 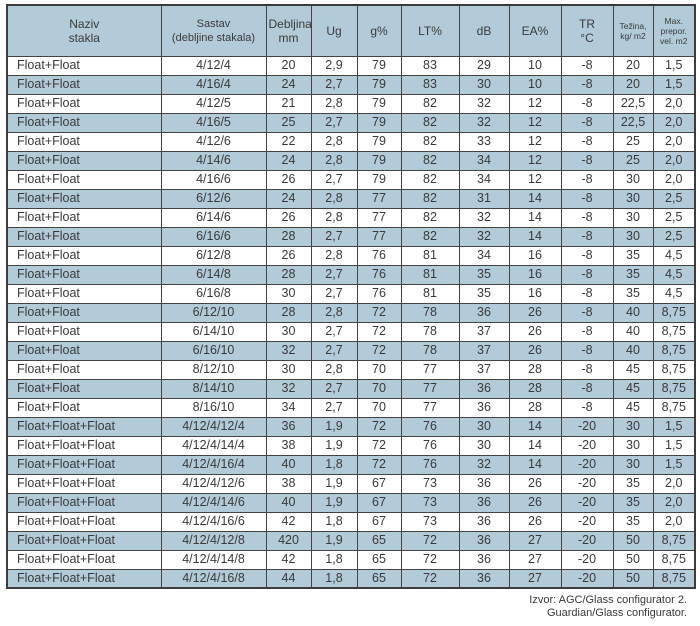 What do you see at coordinates (213, 84) in the screenshot?
I see `cell-sastav: 4/16/4` at bounding box center [213, 84].